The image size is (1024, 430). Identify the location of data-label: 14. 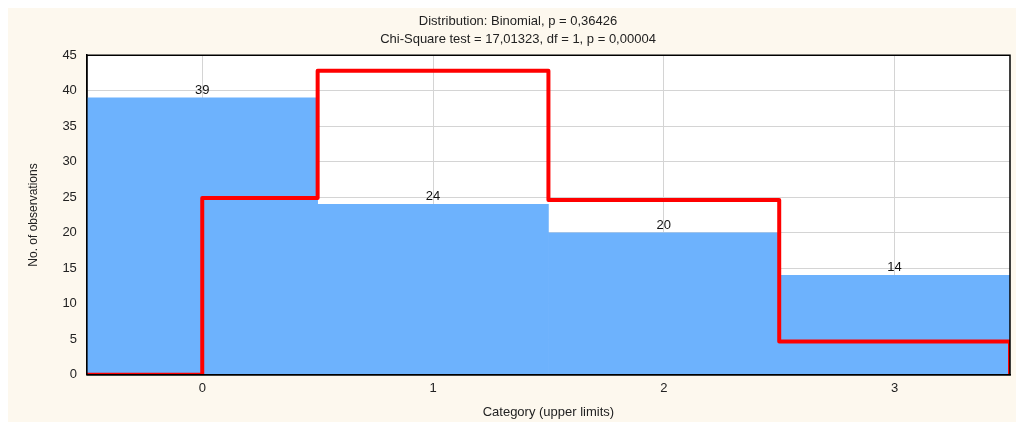
(894, 267).